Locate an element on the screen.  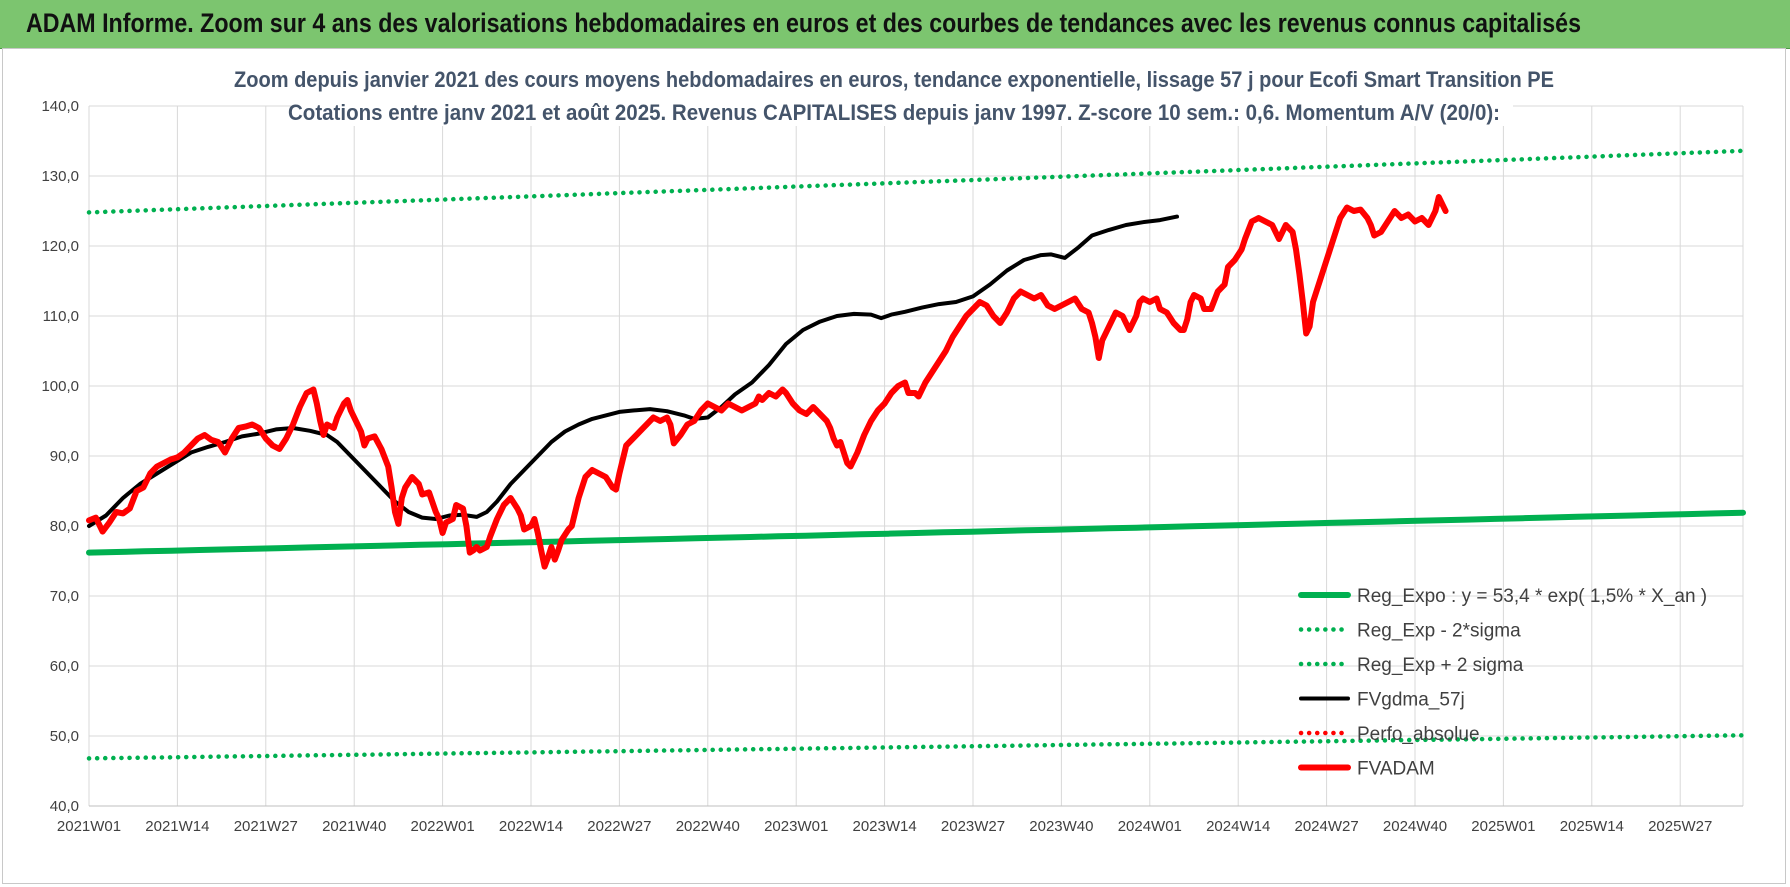
y-tick-label: 90,0 is located at coordinates (64, 456).